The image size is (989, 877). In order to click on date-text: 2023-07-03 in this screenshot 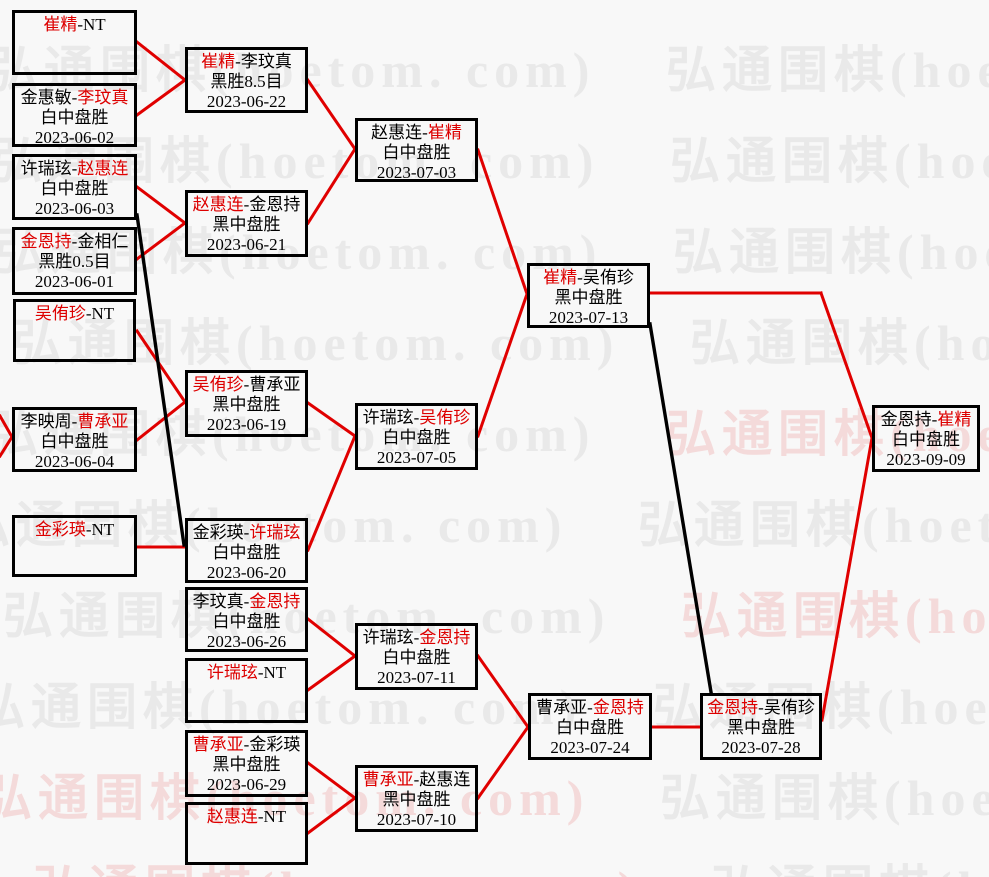, I will do `click(416, 172)`.